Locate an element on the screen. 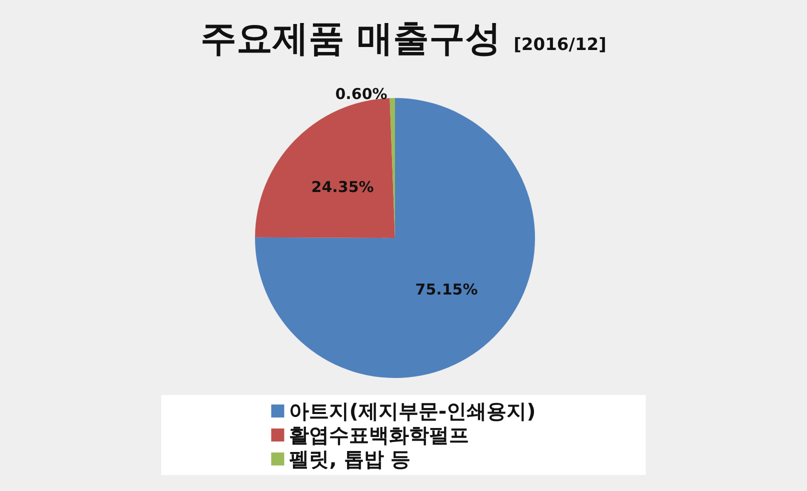 The height and width of the screenshot is (491, 807). data-label: 75.15% is located at coordinates (446, 289).